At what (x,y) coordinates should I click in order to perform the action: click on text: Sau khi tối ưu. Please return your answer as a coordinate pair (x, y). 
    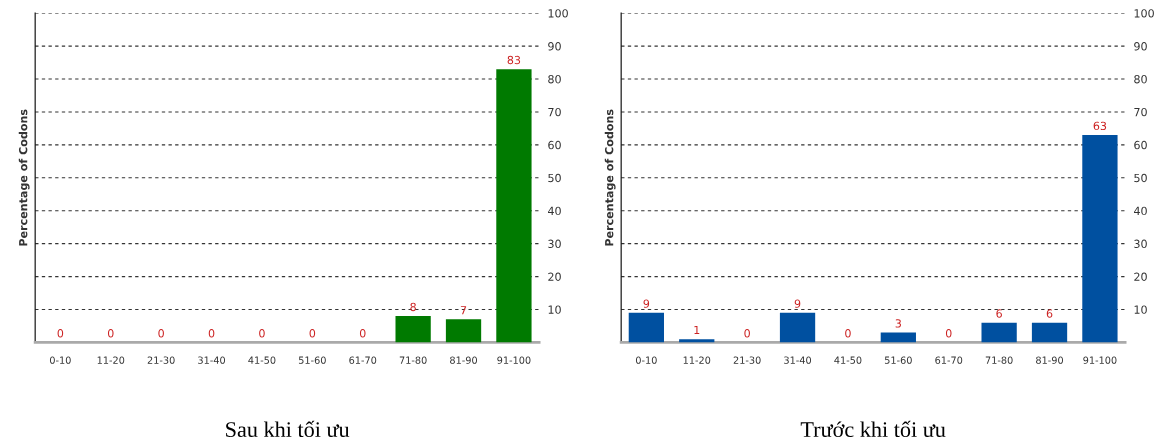
    Looking at the image, I should click on (288, 429).